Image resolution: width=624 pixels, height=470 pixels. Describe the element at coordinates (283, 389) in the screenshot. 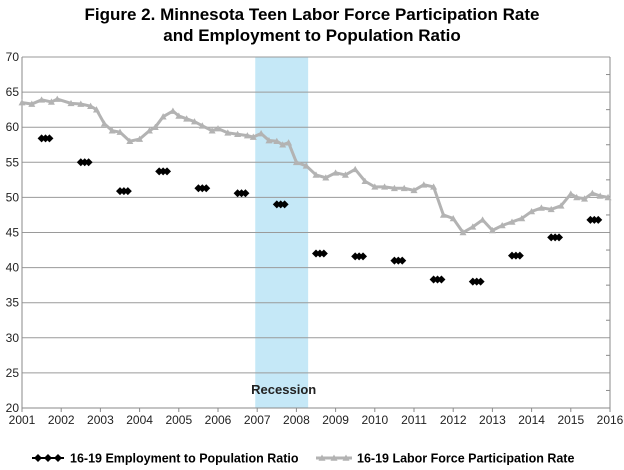

I see `recession-label: Recession` at that location.